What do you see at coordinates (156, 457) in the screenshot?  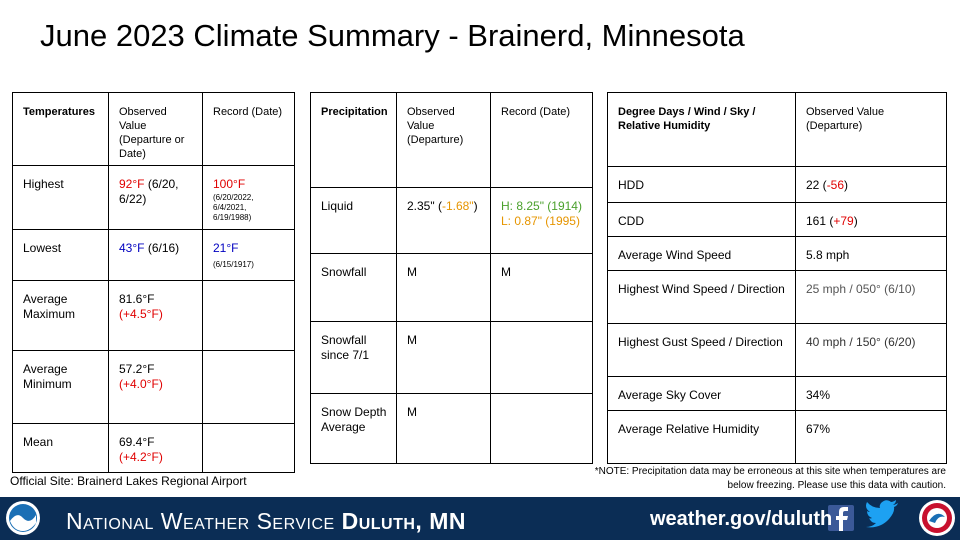 I see `cell-line: (+4.2°F)` at bounding box center [156, 457].